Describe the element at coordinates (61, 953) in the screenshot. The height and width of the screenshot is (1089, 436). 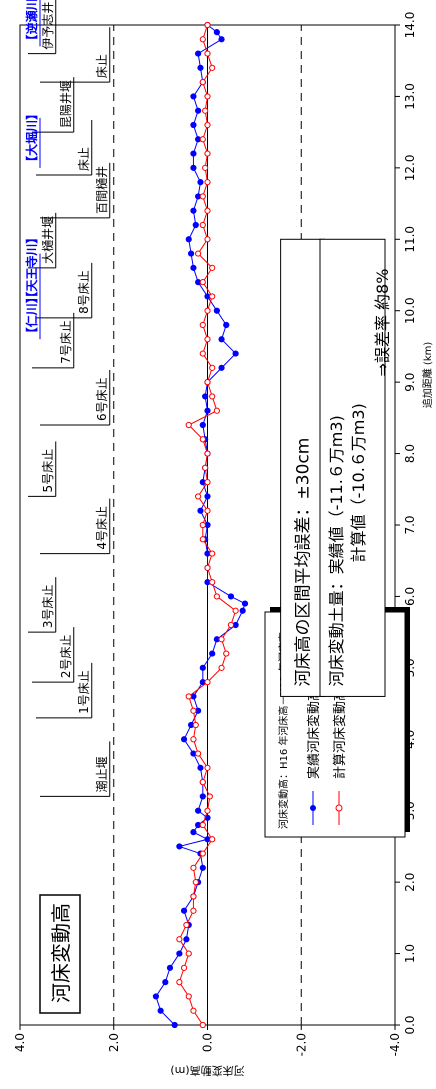
I see `chart-title: 河床変動高` at that location.